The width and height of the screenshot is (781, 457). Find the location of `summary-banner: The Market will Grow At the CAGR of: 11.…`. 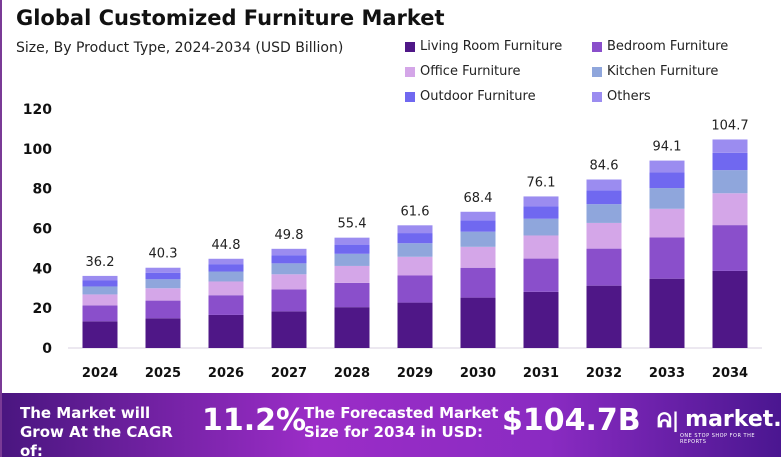

summary-banner: The Market will Grow At the CAGR of: 11.… is located at coordinates (391, 425).